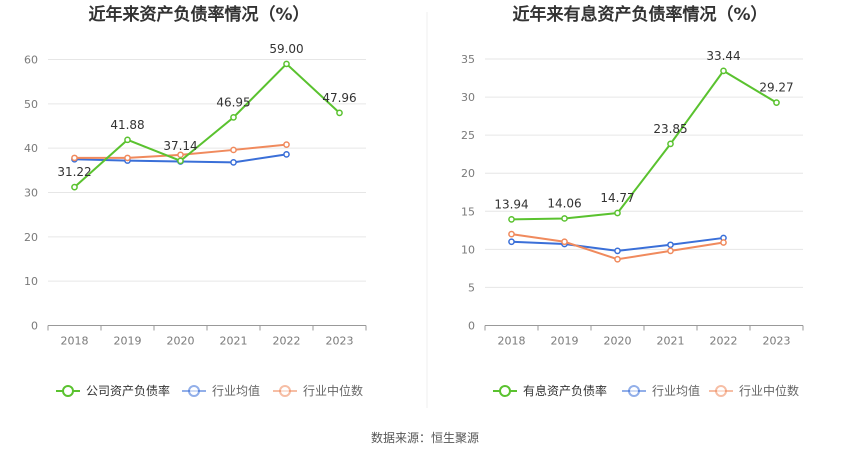  I want to click on legend-label: 公司资产负债率, so click(128, 390).